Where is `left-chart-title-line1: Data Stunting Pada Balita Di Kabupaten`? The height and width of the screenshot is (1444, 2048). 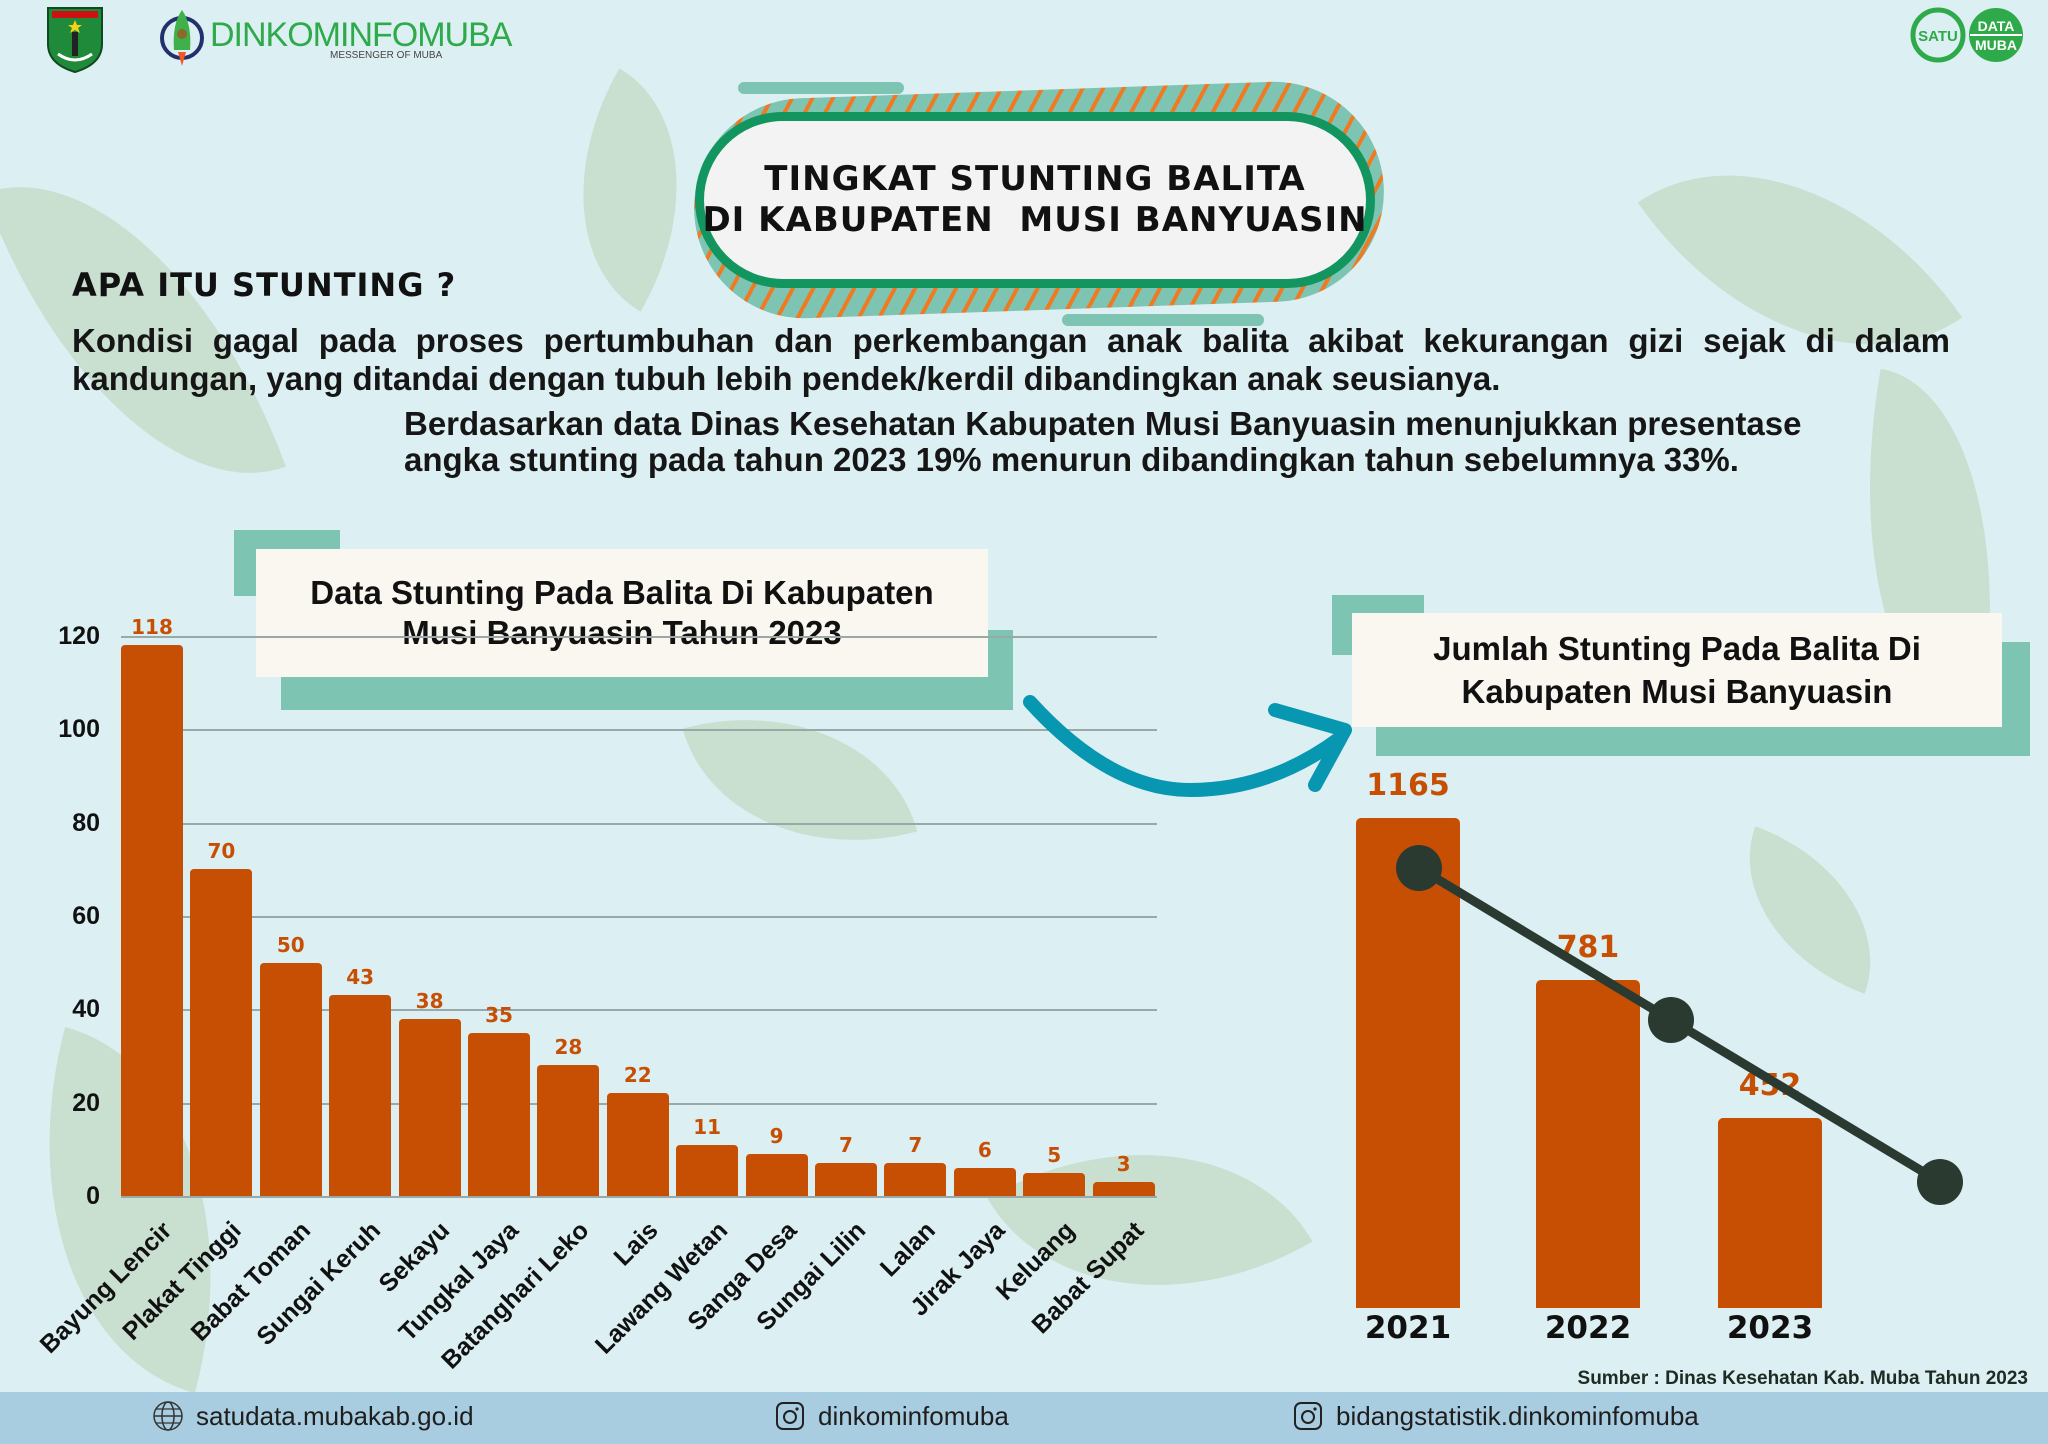 left-chart-title-line1: Data Stunting Pada Balita Di Kabupaten is located at coordinates (622, 592).